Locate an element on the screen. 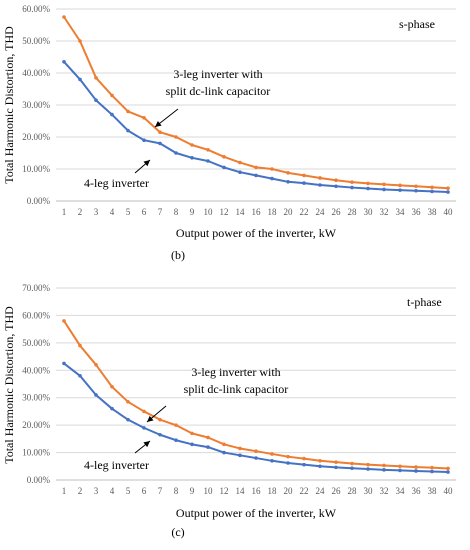 This screenshot has height=550, width=470. x-tick-label: 7 is located at coordinates (160, 491).